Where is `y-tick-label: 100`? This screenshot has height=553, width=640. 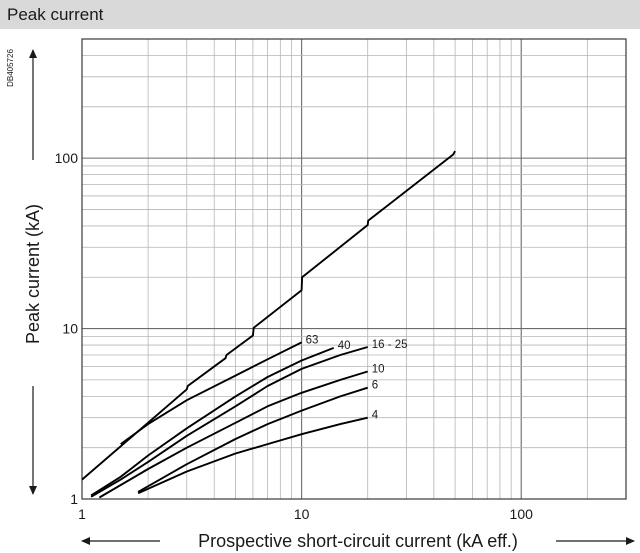 y-tick-label: 100 is located at coordinates (67, 158).